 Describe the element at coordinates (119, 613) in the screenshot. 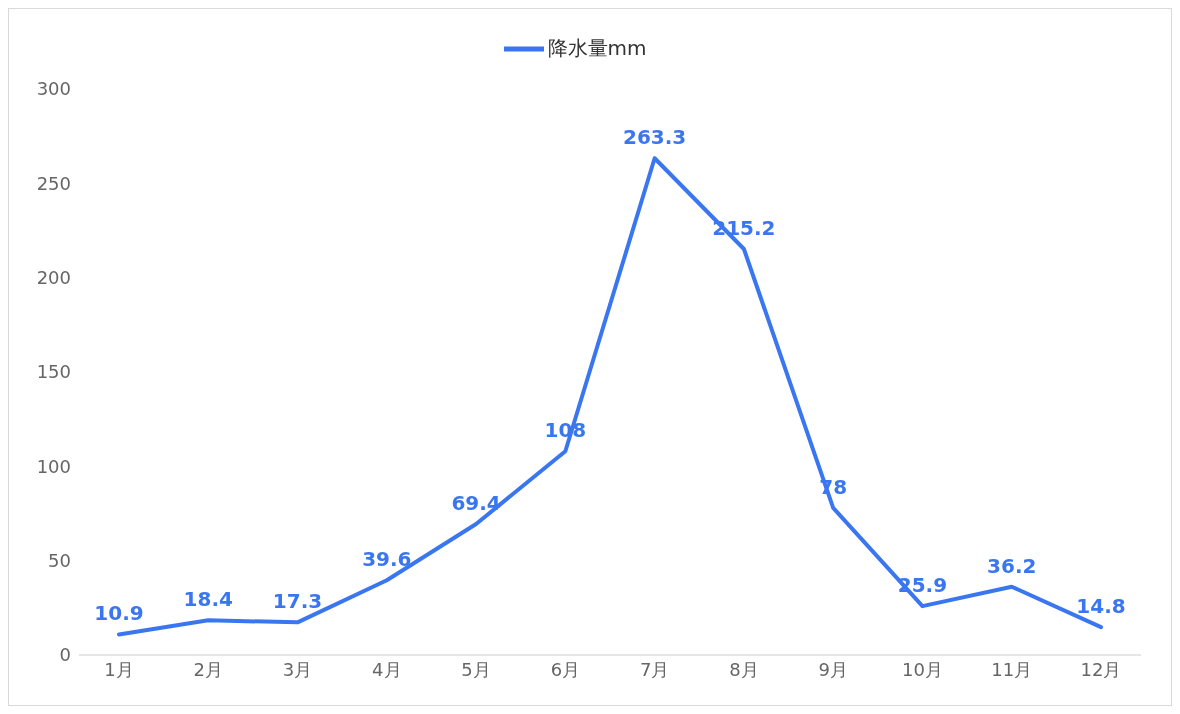

I see `data-label: 10.9` at that location.